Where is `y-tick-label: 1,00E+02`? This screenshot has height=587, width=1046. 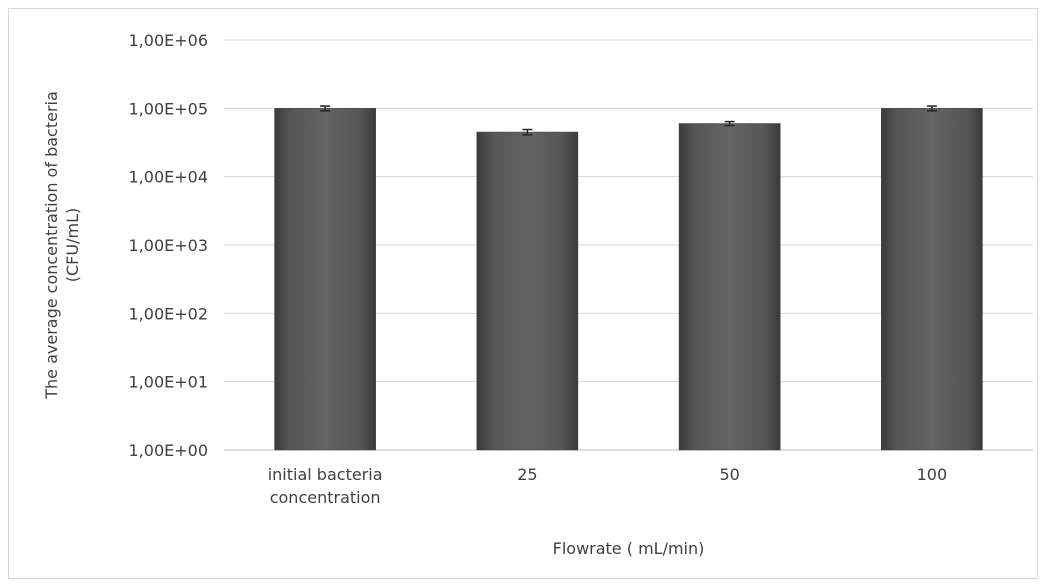 y-tick-label: 1,00E+02 is located at coordinates (169, 313).